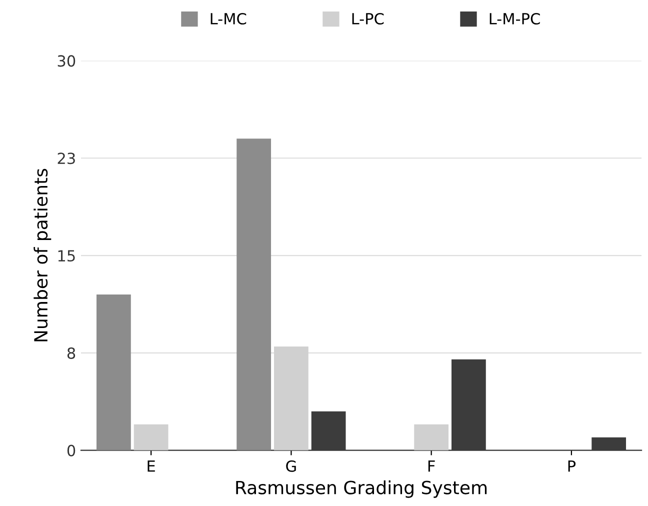  Describe the element at coordinates (151, 466) in the screenshot. I see `x-tick-label: E` at that location.